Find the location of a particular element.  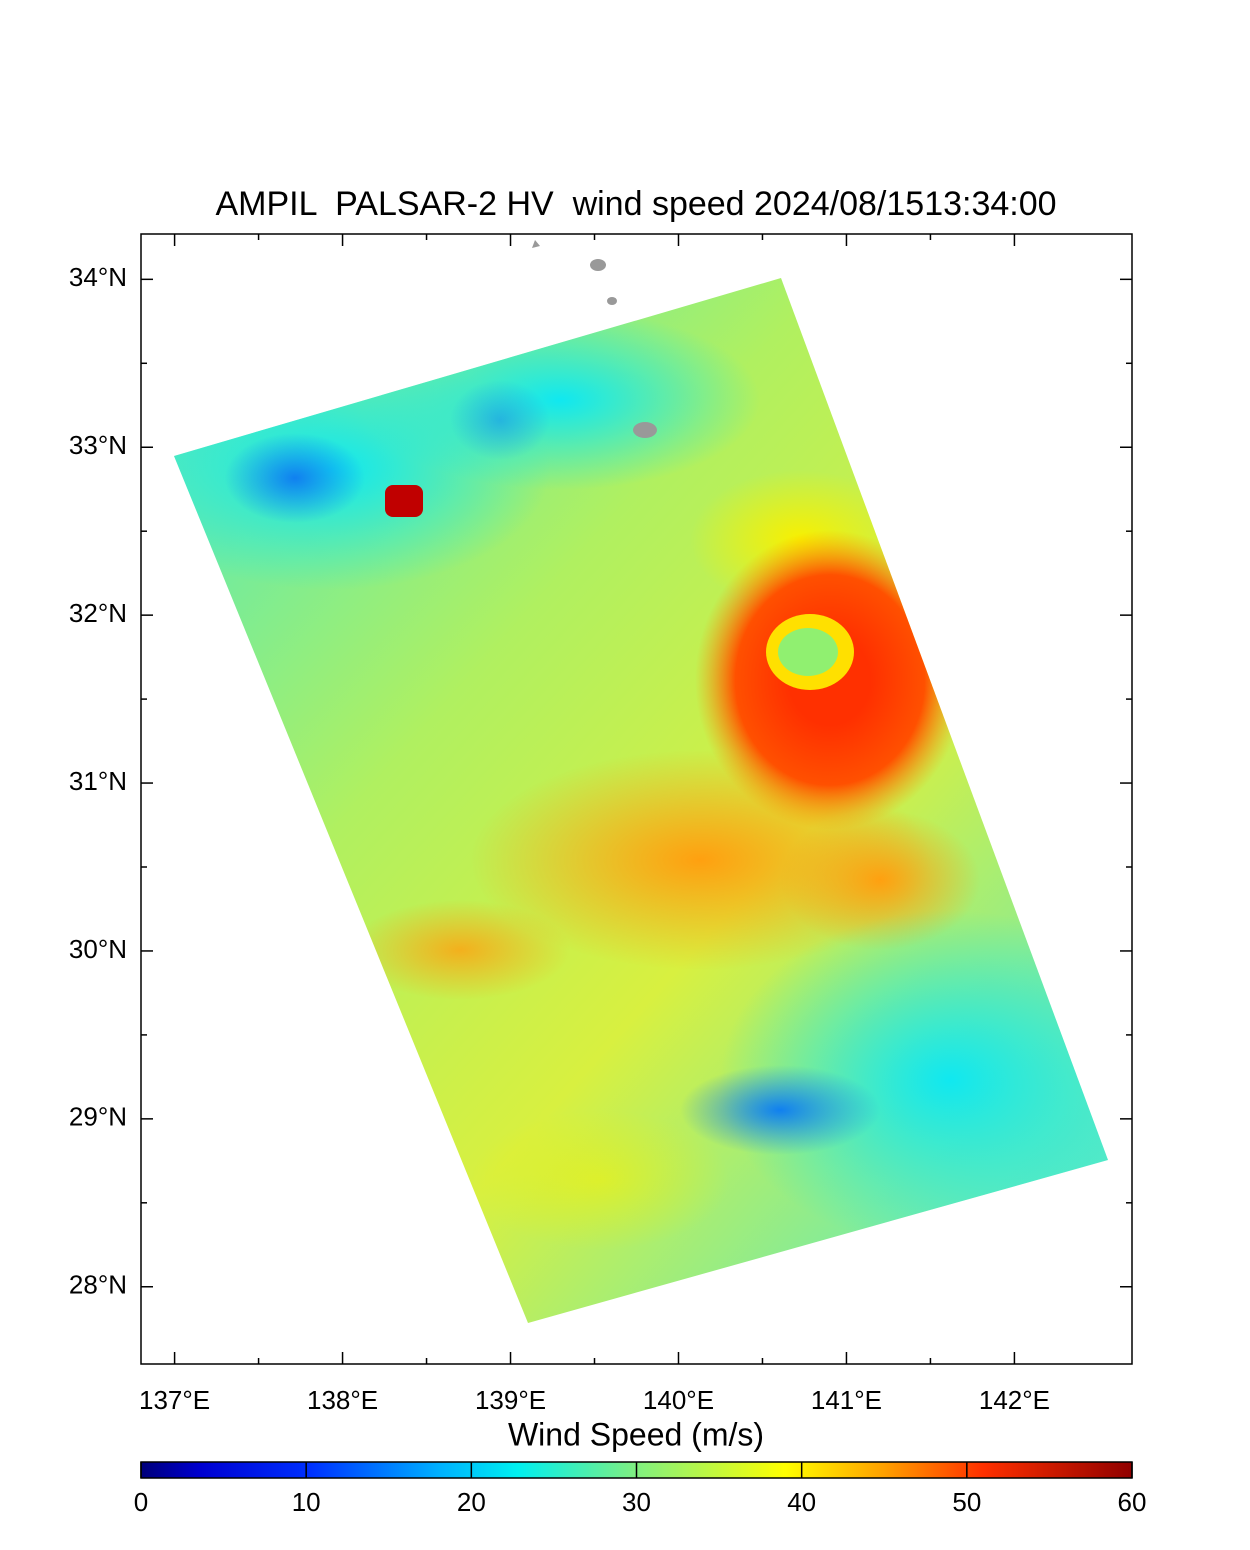

colorbar-tick-label: 30 is located at coordinates (636, 1502).